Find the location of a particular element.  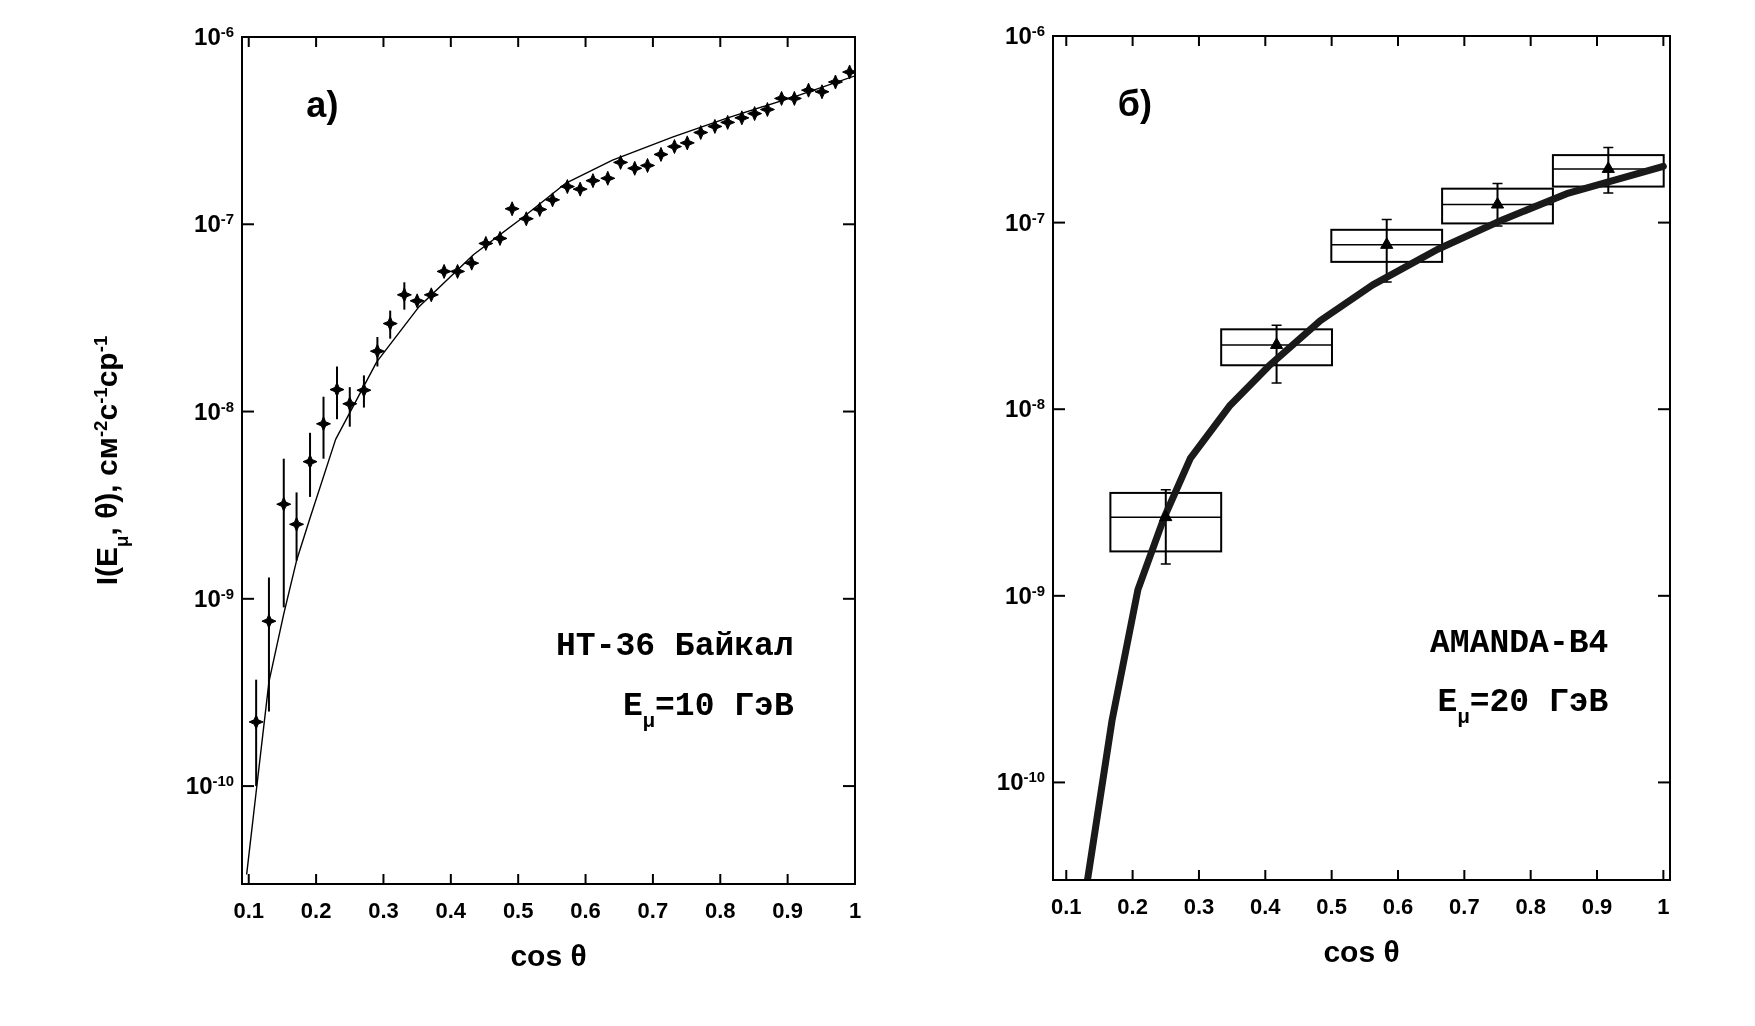

annotation: а) is located at coordinates (322, 105).